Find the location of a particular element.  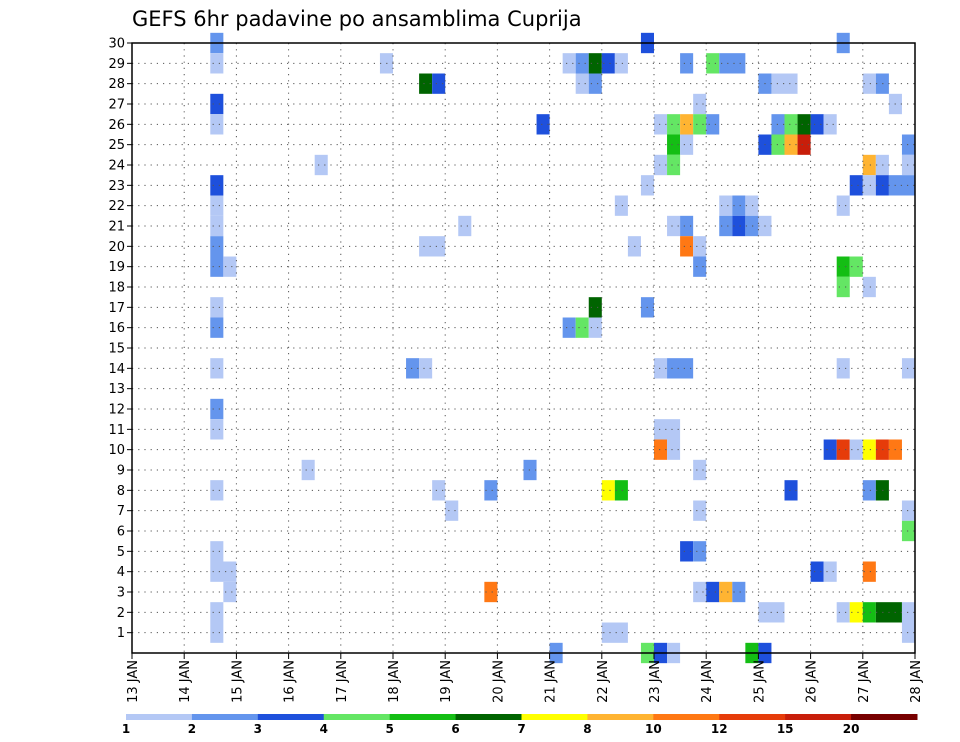

x-tick-label: 17 JAN is located at coordinates (342, 681).